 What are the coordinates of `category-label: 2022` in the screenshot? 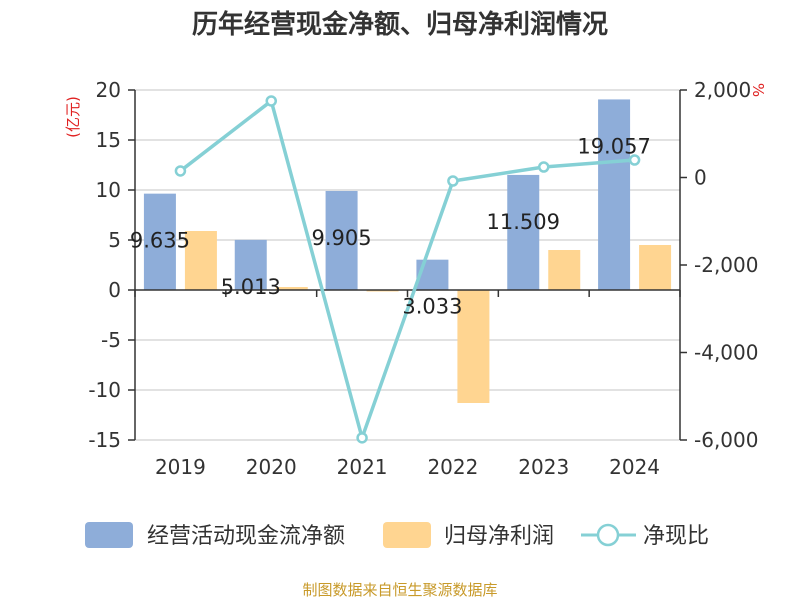 It's located at (452, 467).